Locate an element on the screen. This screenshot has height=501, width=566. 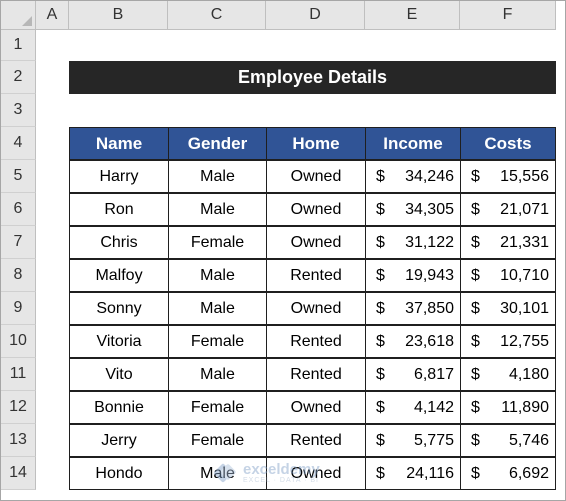
cell-name: Chris is located at coordinates (119, 242).